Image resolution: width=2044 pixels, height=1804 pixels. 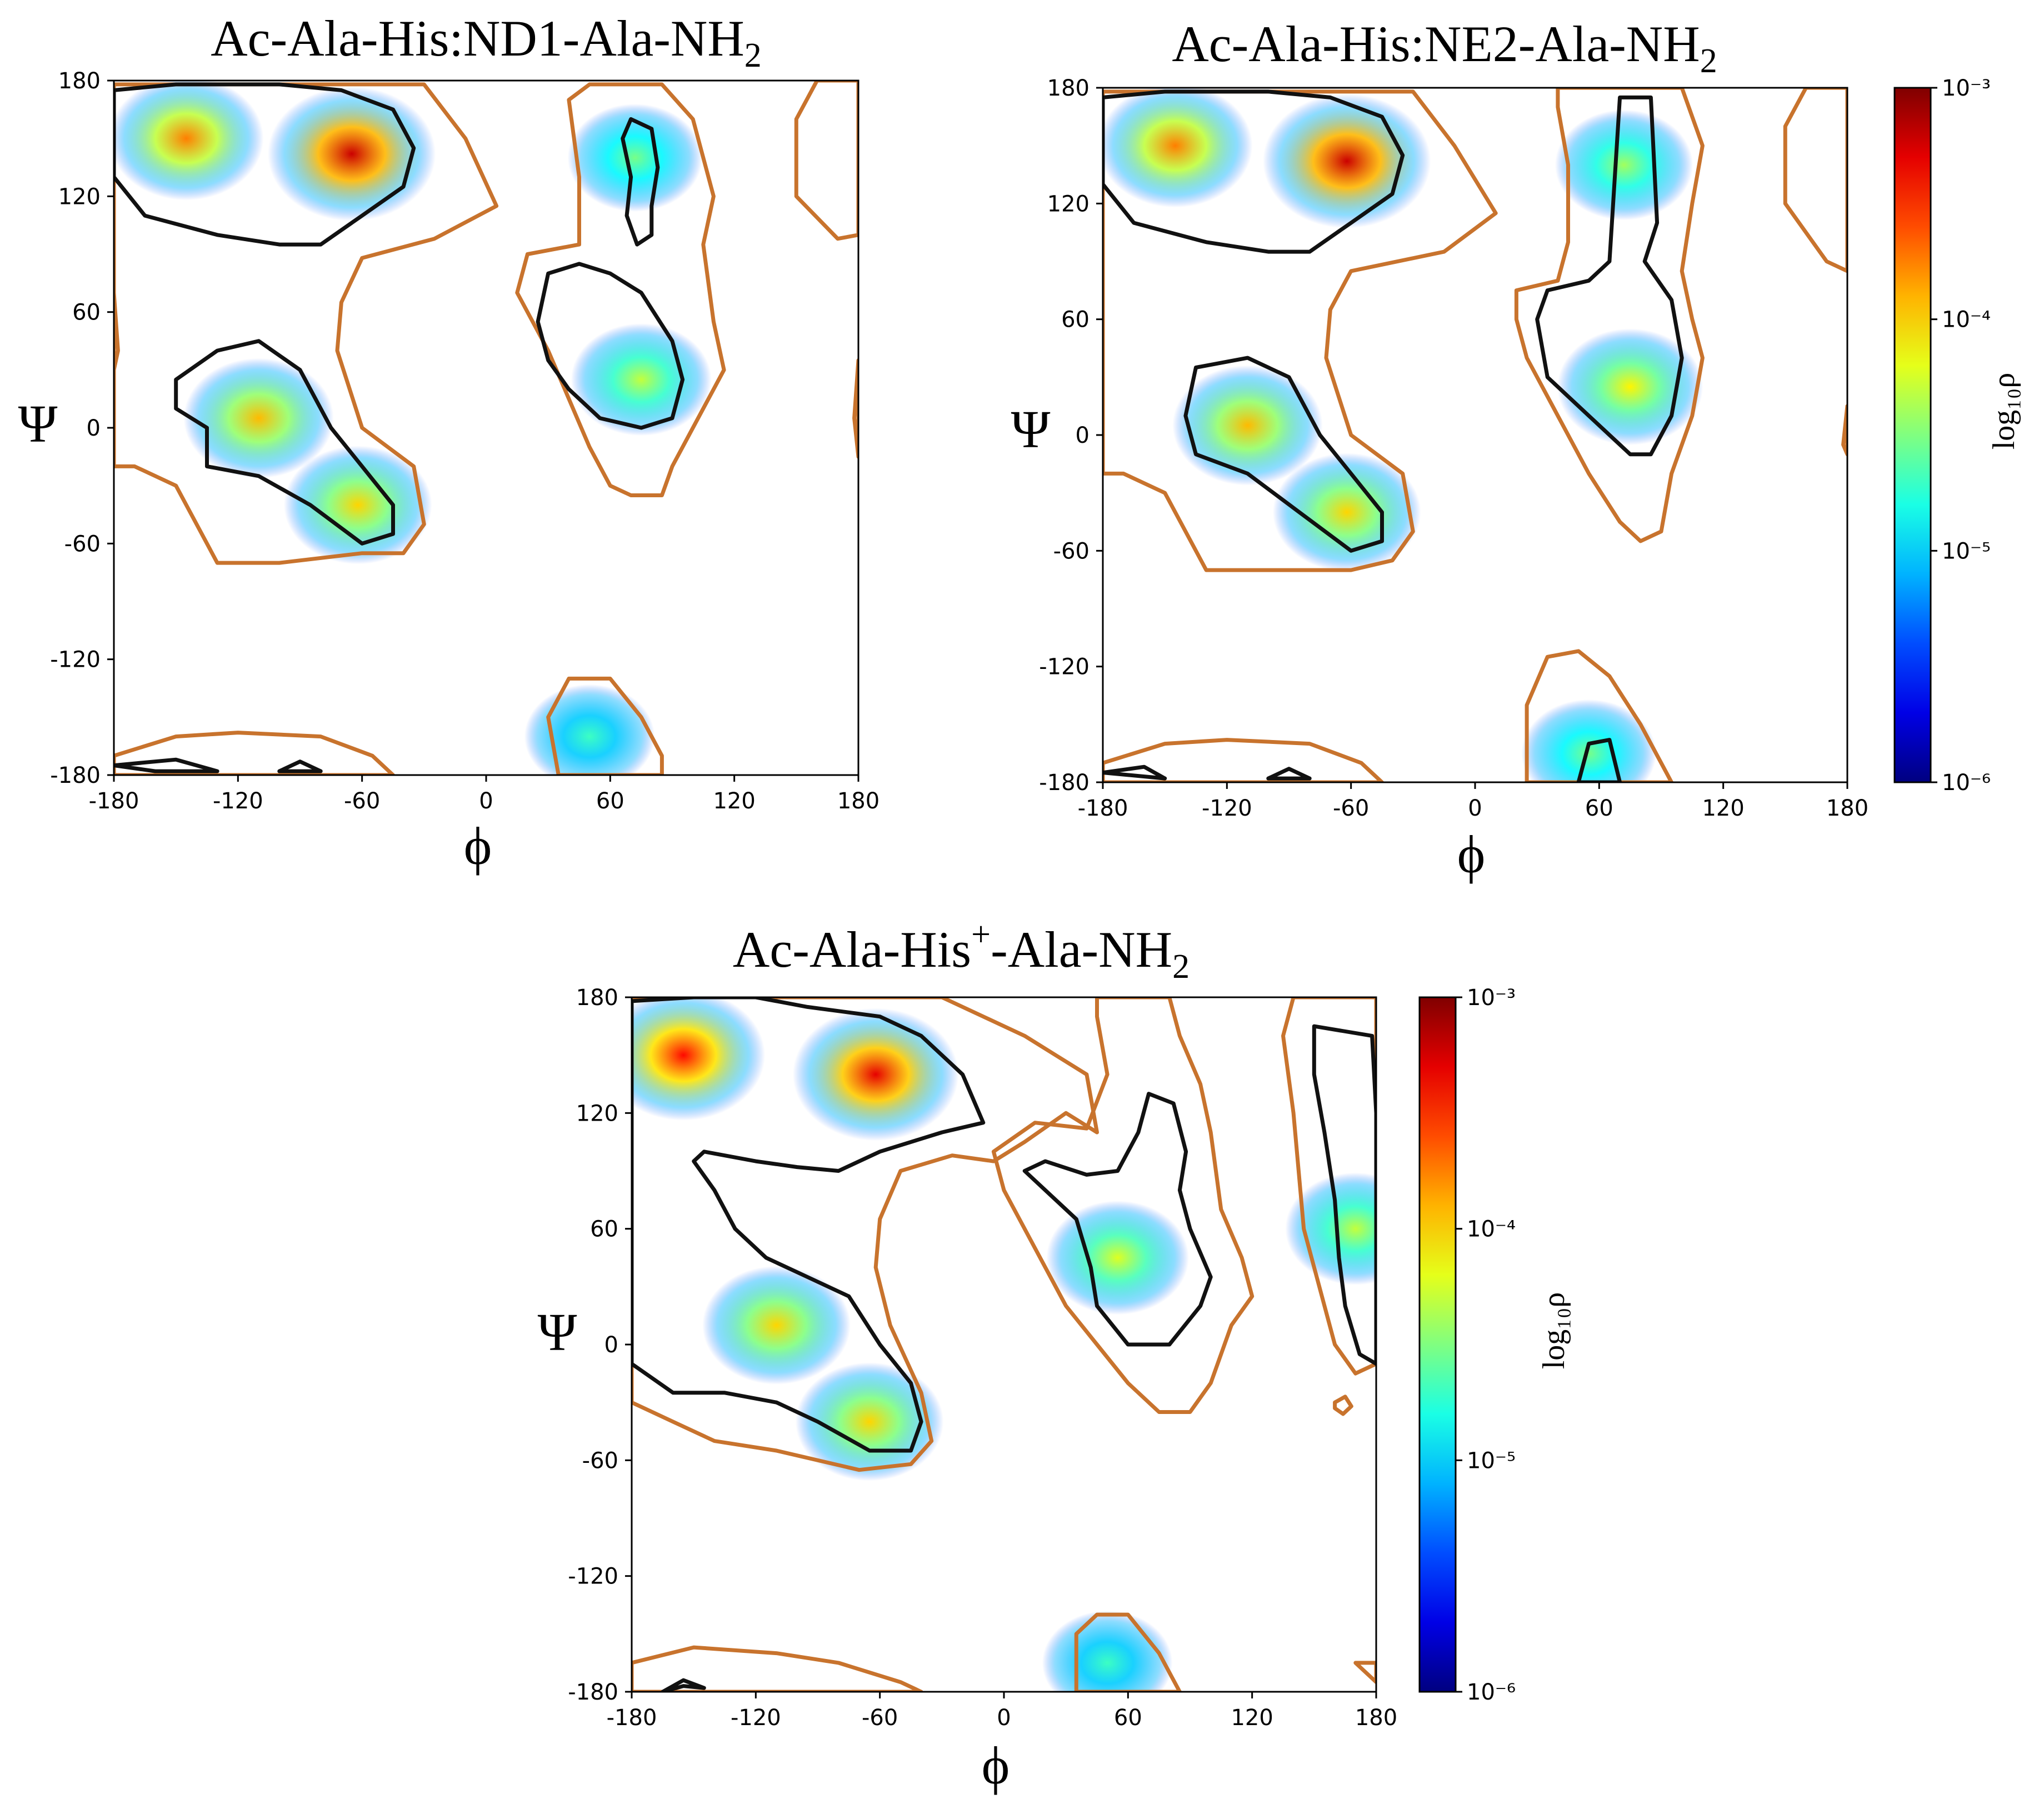 I want to click on panel-title: Ac-Ala-His+-Ala-NH2, so click(x=961, y=951).